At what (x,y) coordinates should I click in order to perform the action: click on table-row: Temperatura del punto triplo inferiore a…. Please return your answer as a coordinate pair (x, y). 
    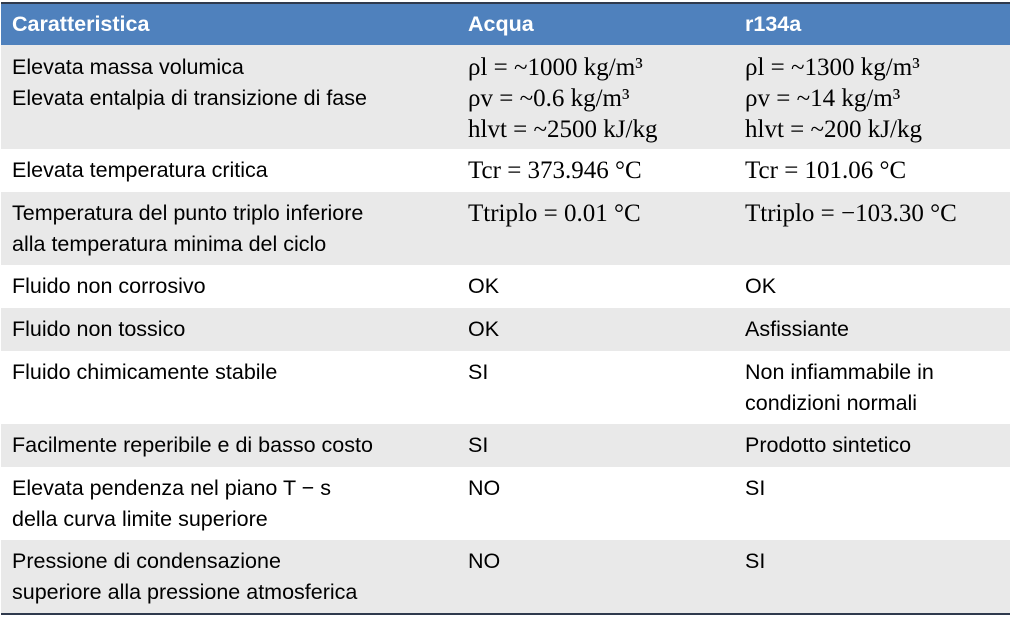
    Looking at the image, I should click on (505, 228).